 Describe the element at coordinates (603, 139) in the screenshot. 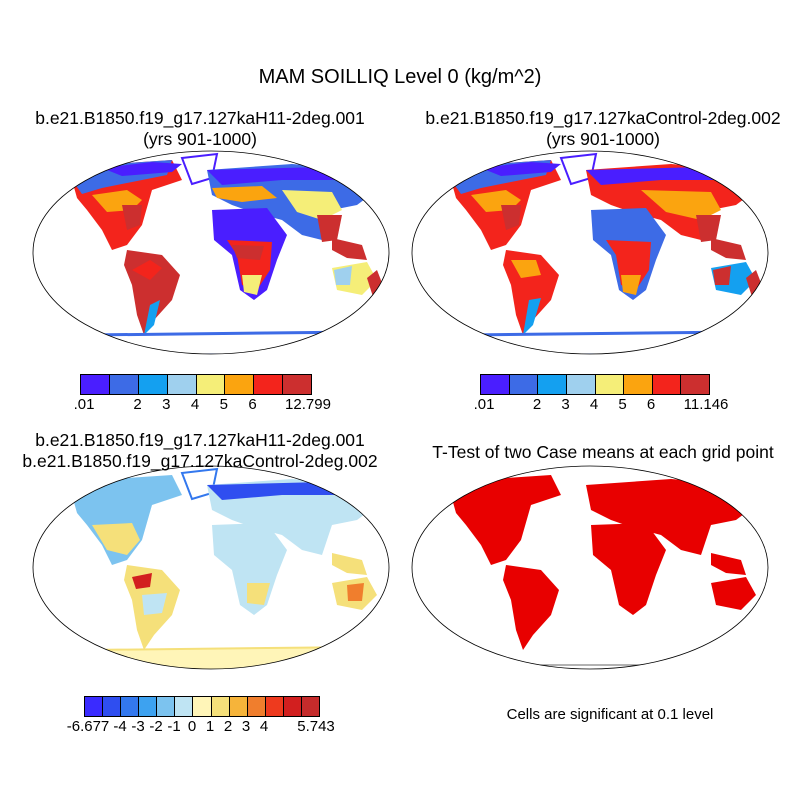

I see `panel-2-subtitle: (yrs 901-1000)` at that location.